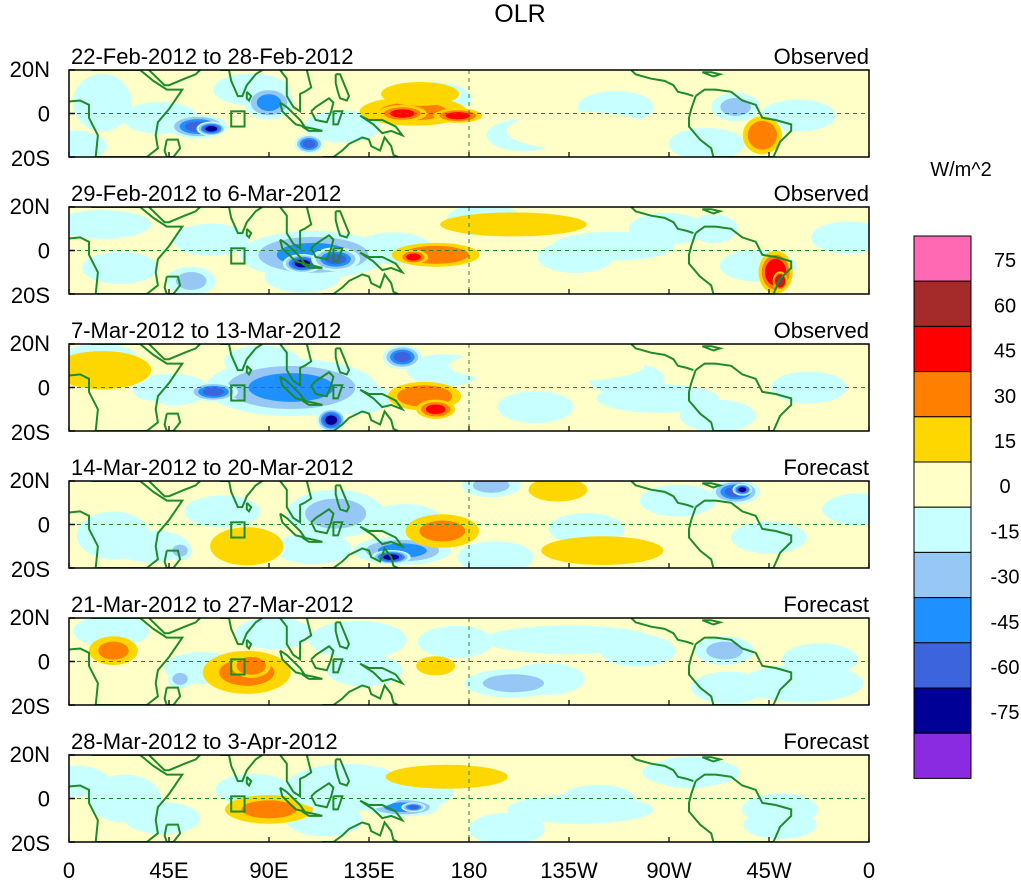 The width and height of the screenshot is (1021, 887). I want to click on y-tick-label: 0, so click(44, 114).